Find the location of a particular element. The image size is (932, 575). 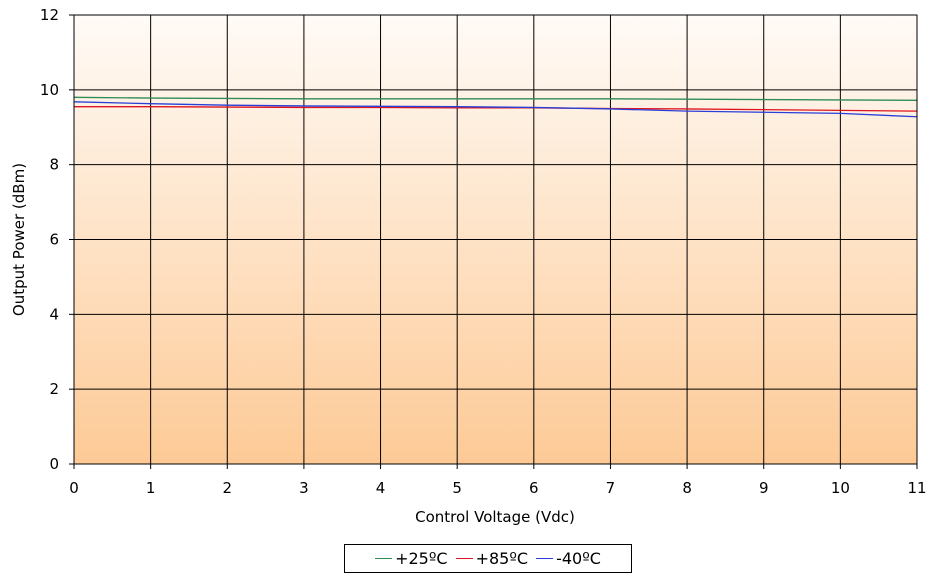

x-tick-label: 6 is located at coordinates (534, 488).